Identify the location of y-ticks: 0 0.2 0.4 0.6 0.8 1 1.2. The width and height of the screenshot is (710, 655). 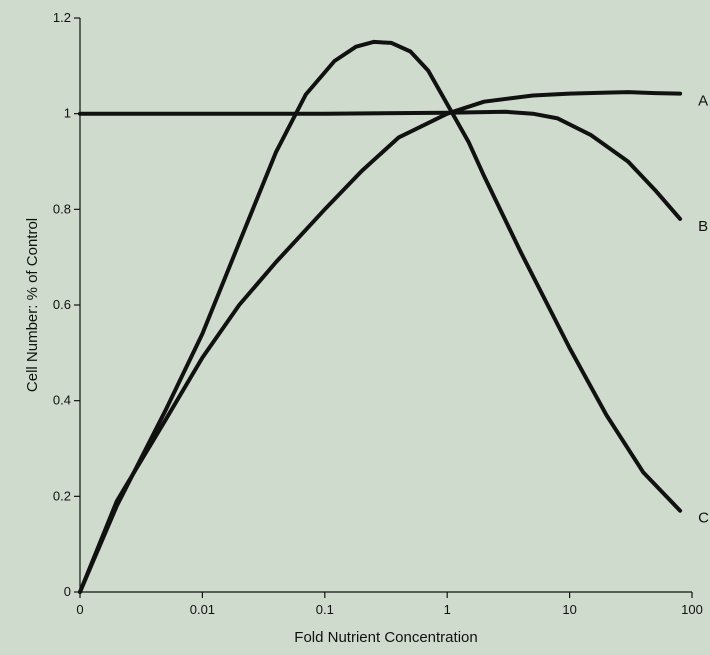
(66, 304).